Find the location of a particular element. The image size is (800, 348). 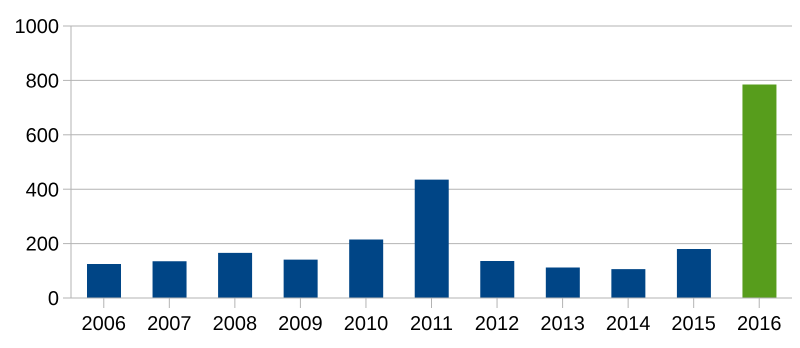

x-tick-label: 2008 is located at coordinates (235, 324).